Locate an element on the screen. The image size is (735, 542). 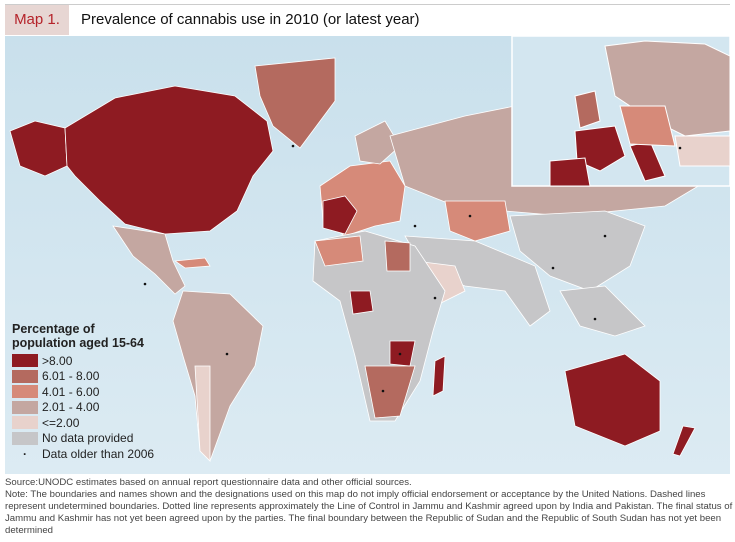
alaska is located at coordinates (38, 148).